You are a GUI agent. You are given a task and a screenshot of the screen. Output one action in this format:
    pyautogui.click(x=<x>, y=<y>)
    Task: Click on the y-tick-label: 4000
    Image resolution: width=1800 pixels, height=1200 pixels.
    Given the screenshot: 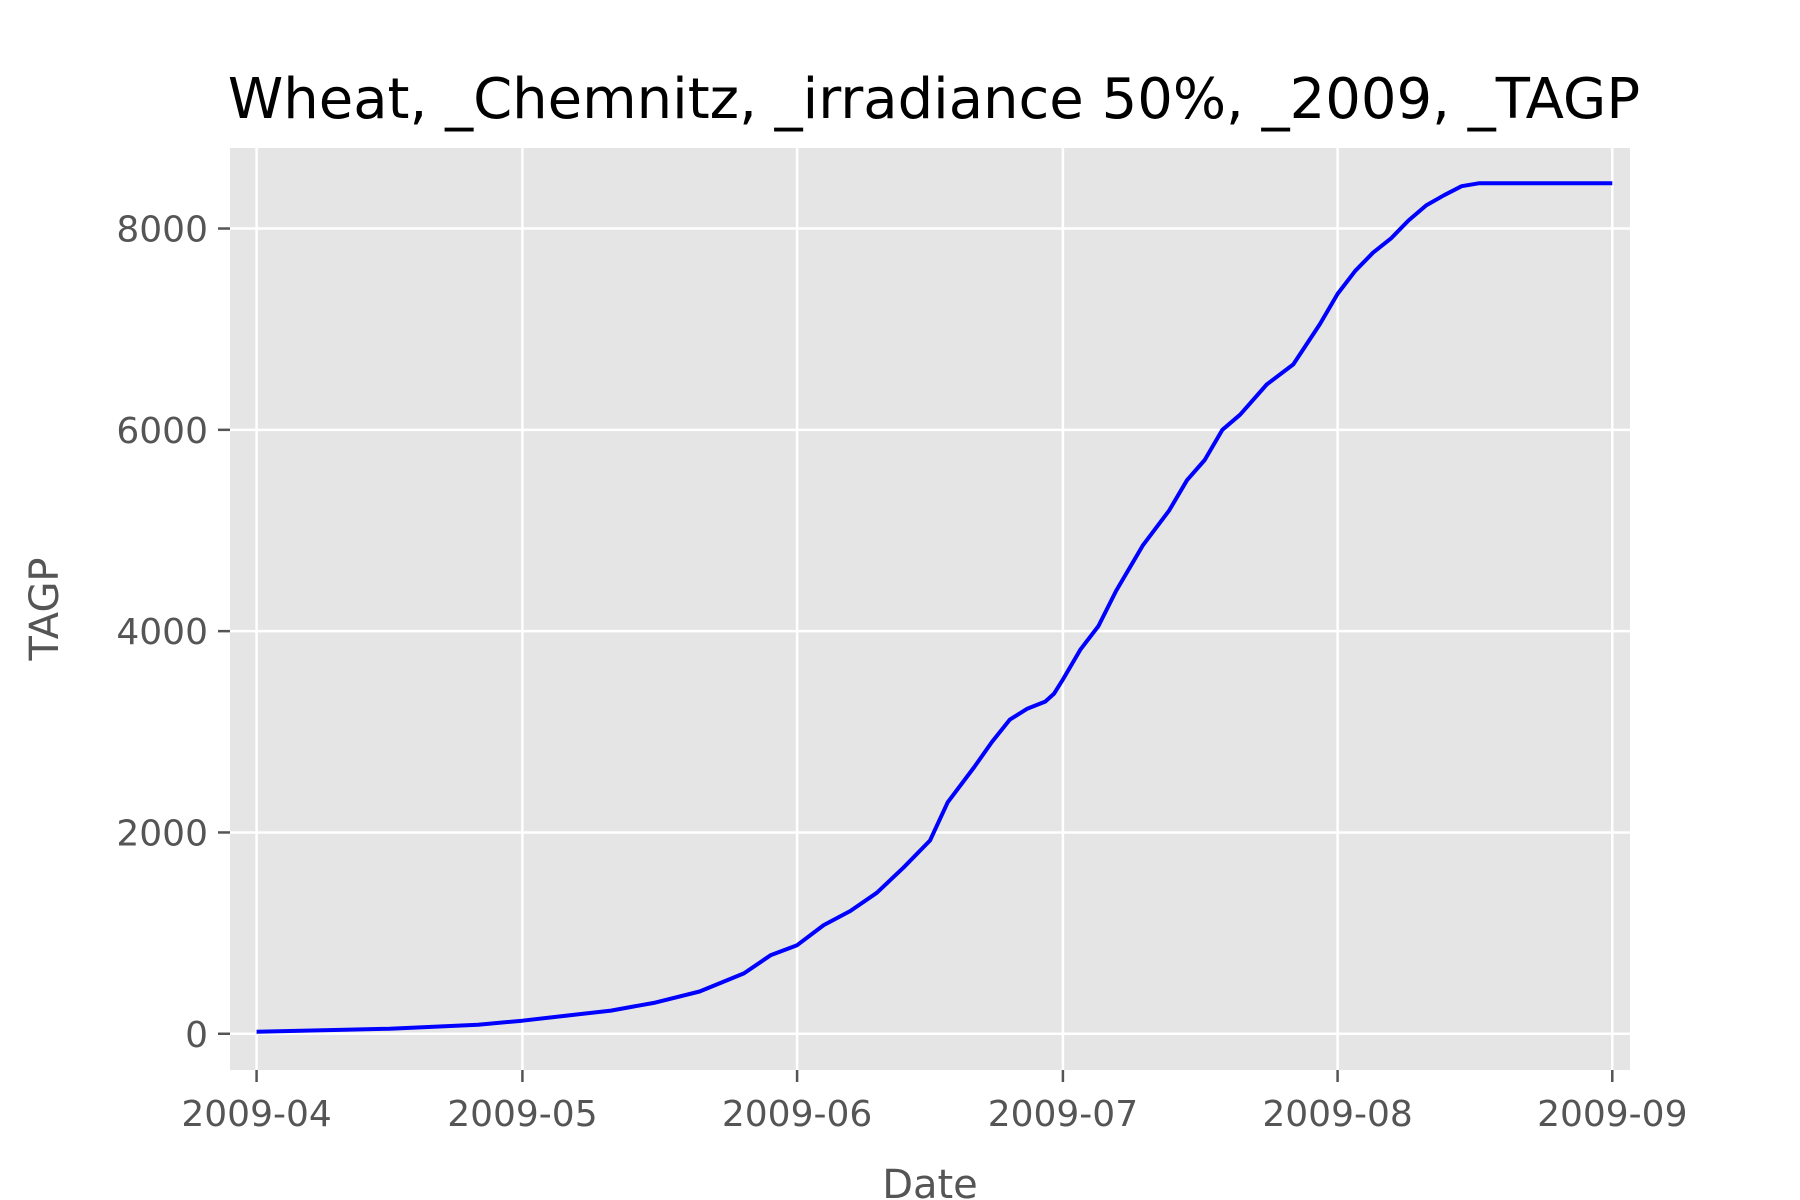 What is the action you would take?
    pyautogui.click(x=162, y=632)
    